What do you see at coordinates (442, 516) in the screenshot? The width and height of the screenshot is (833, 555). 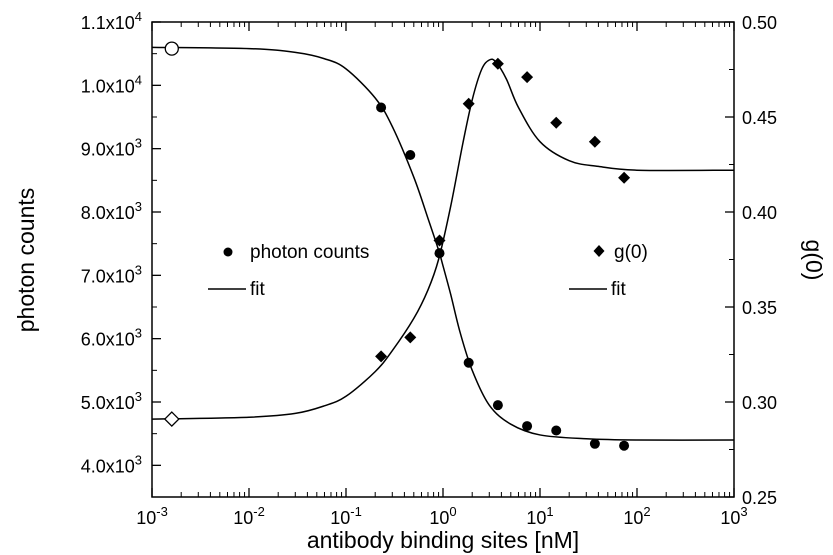 I see `x-tick-label: 10⁰` at bounding box center [442, 516].